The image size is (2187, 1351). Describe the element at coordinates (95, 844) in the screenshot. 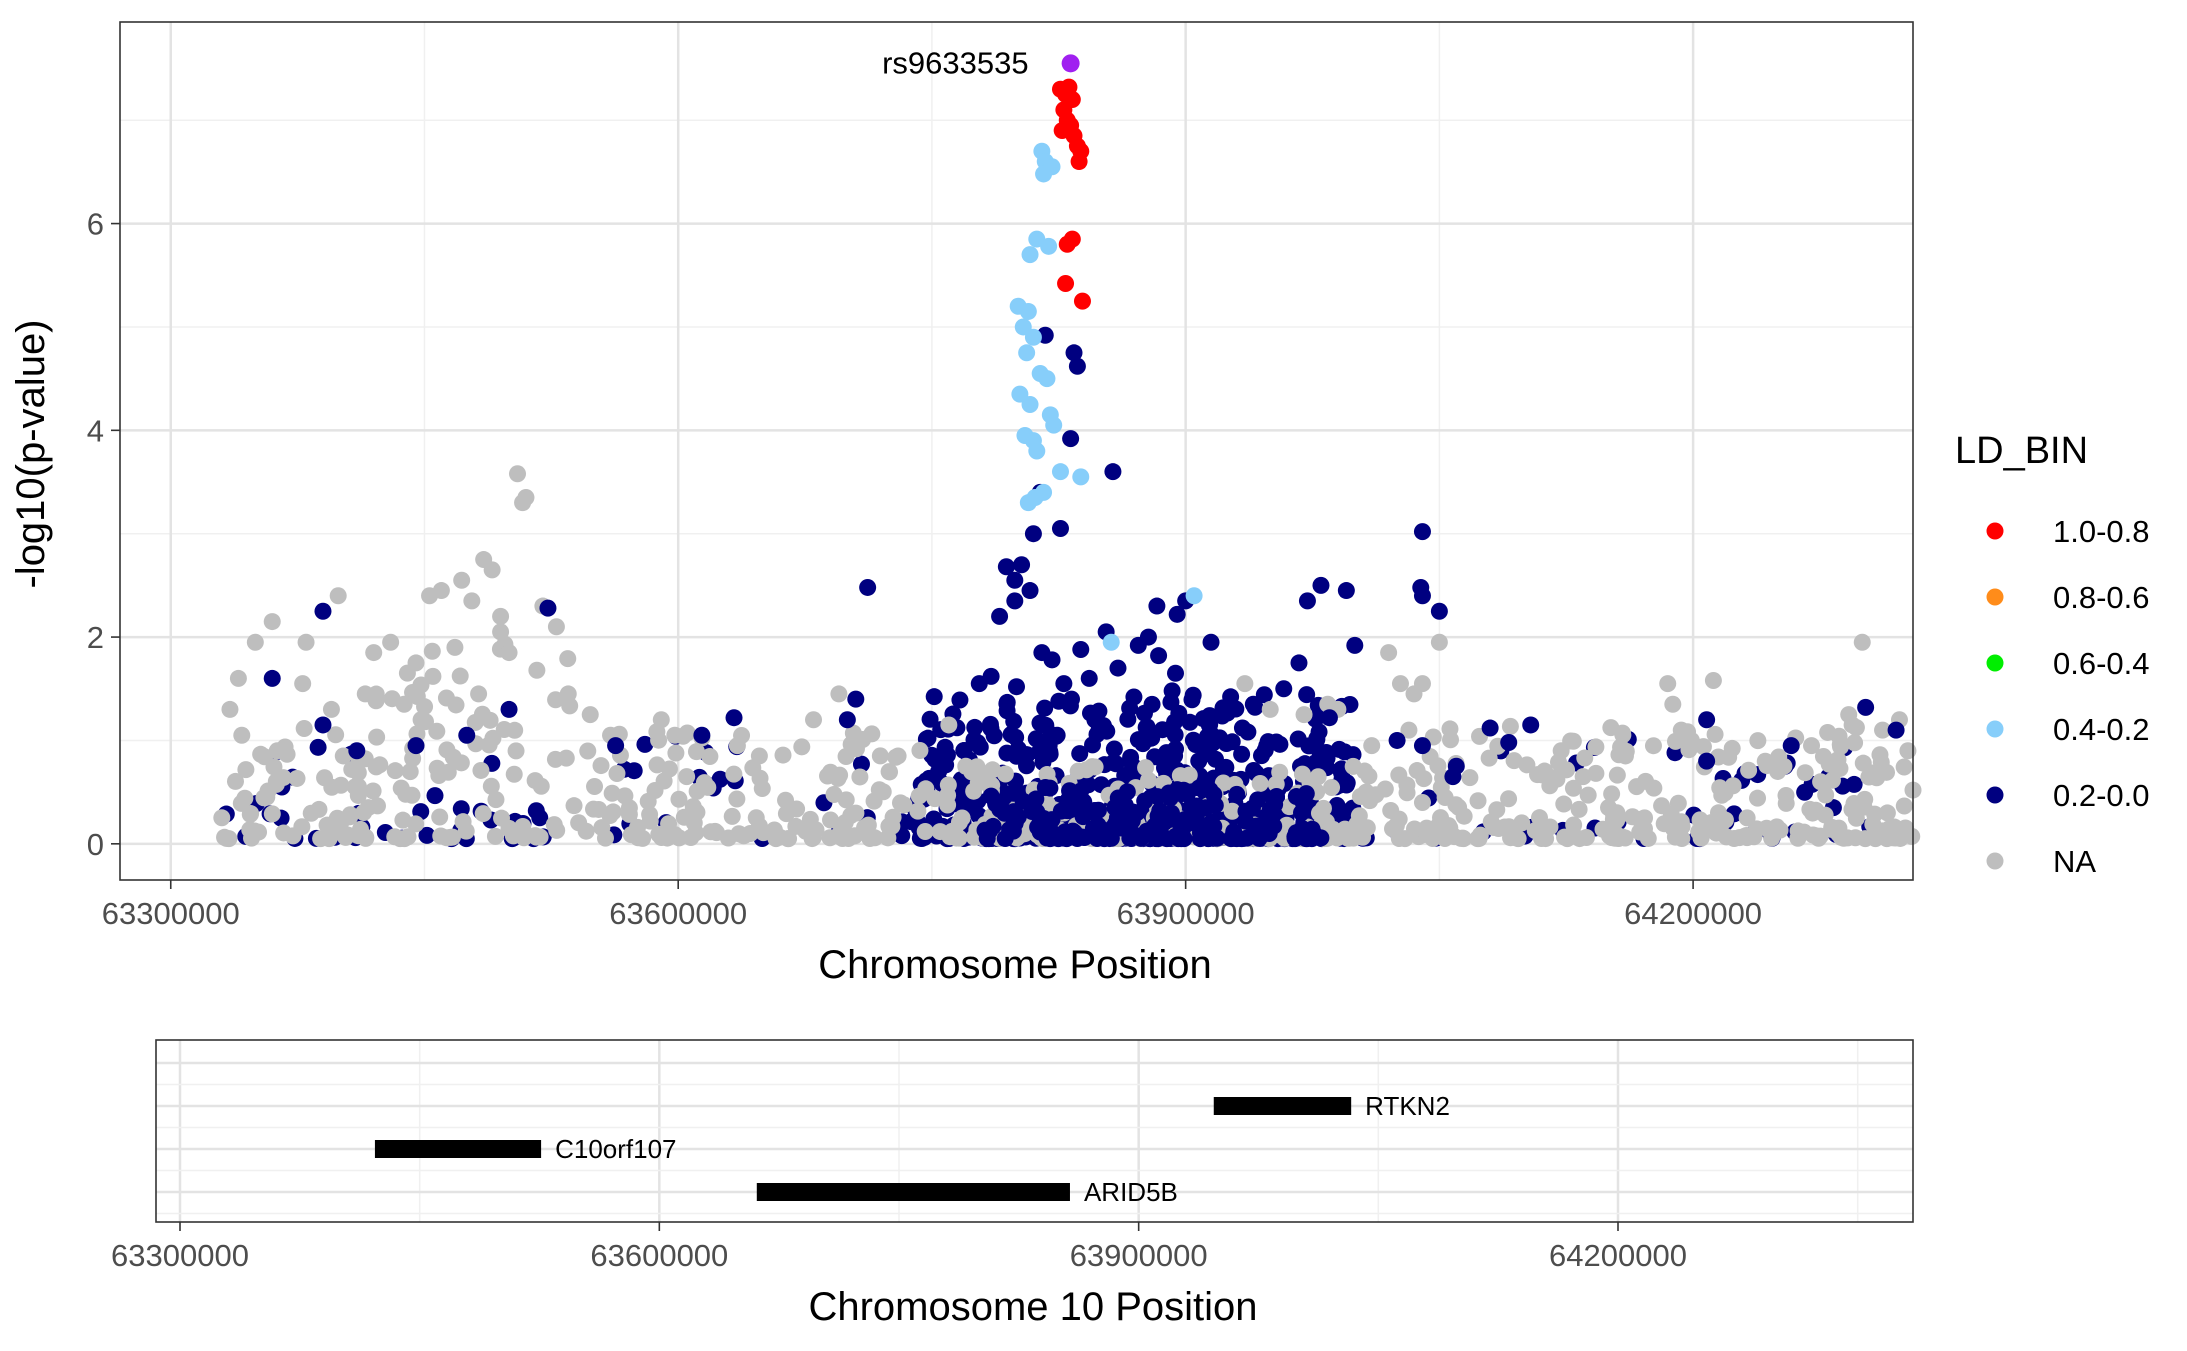

I see `y-tick-label: 0` at that location.